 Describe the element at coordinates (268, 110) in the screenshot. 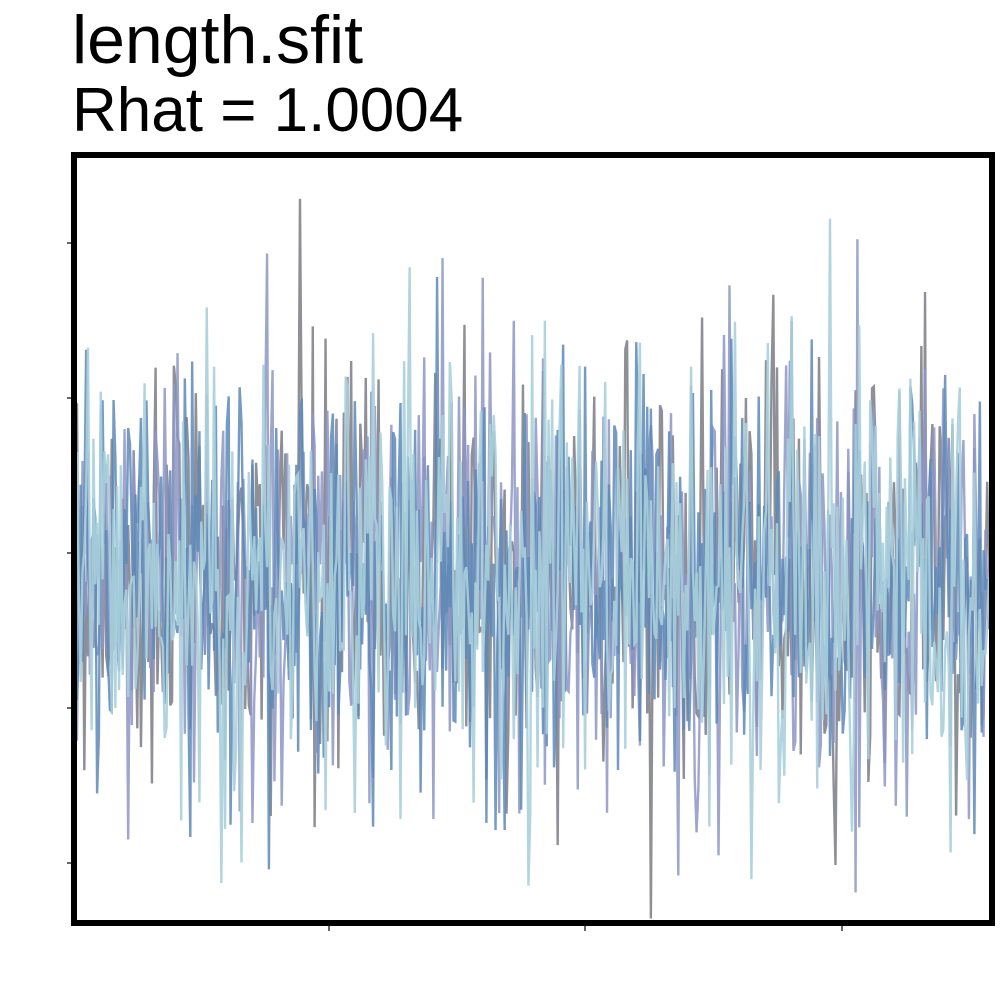

I see `chart-subtitle: Rhat = 1.0004` at that location.